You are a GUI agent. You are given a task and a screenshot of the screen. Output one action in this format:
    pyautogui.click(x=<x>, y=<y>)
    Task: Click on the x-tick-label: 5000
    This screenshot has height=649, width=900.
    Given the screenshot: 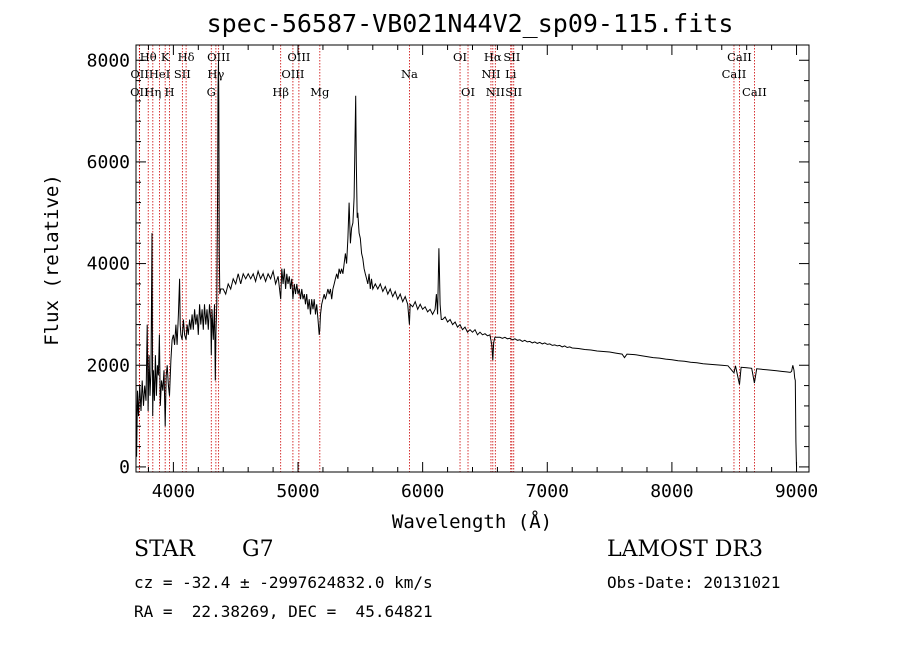 What is the action you would take?
    pyautogui.click(x=297, y=491)
    